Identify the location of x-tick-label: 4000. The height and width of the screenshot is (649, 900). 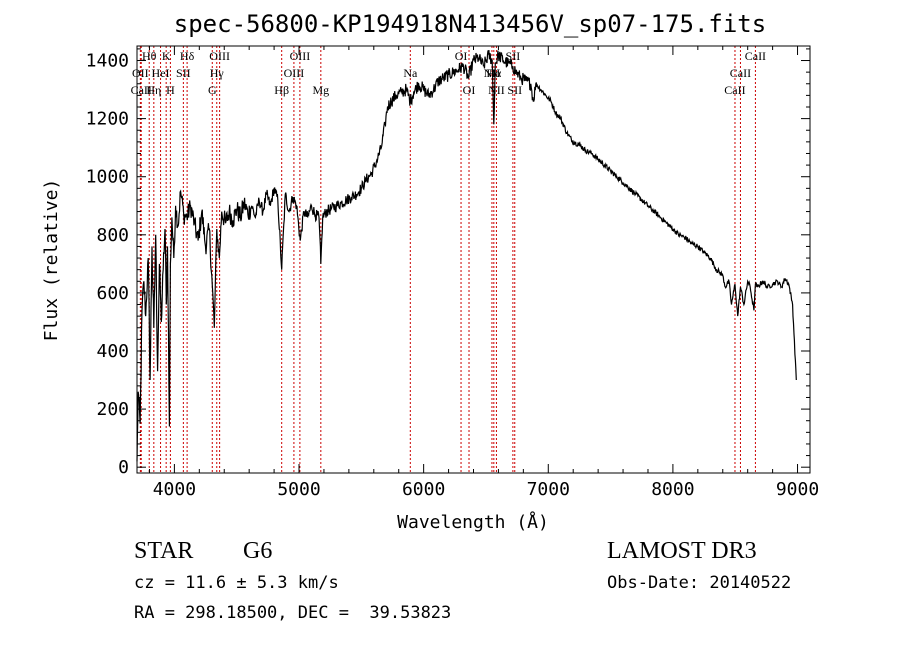
(174, 489).